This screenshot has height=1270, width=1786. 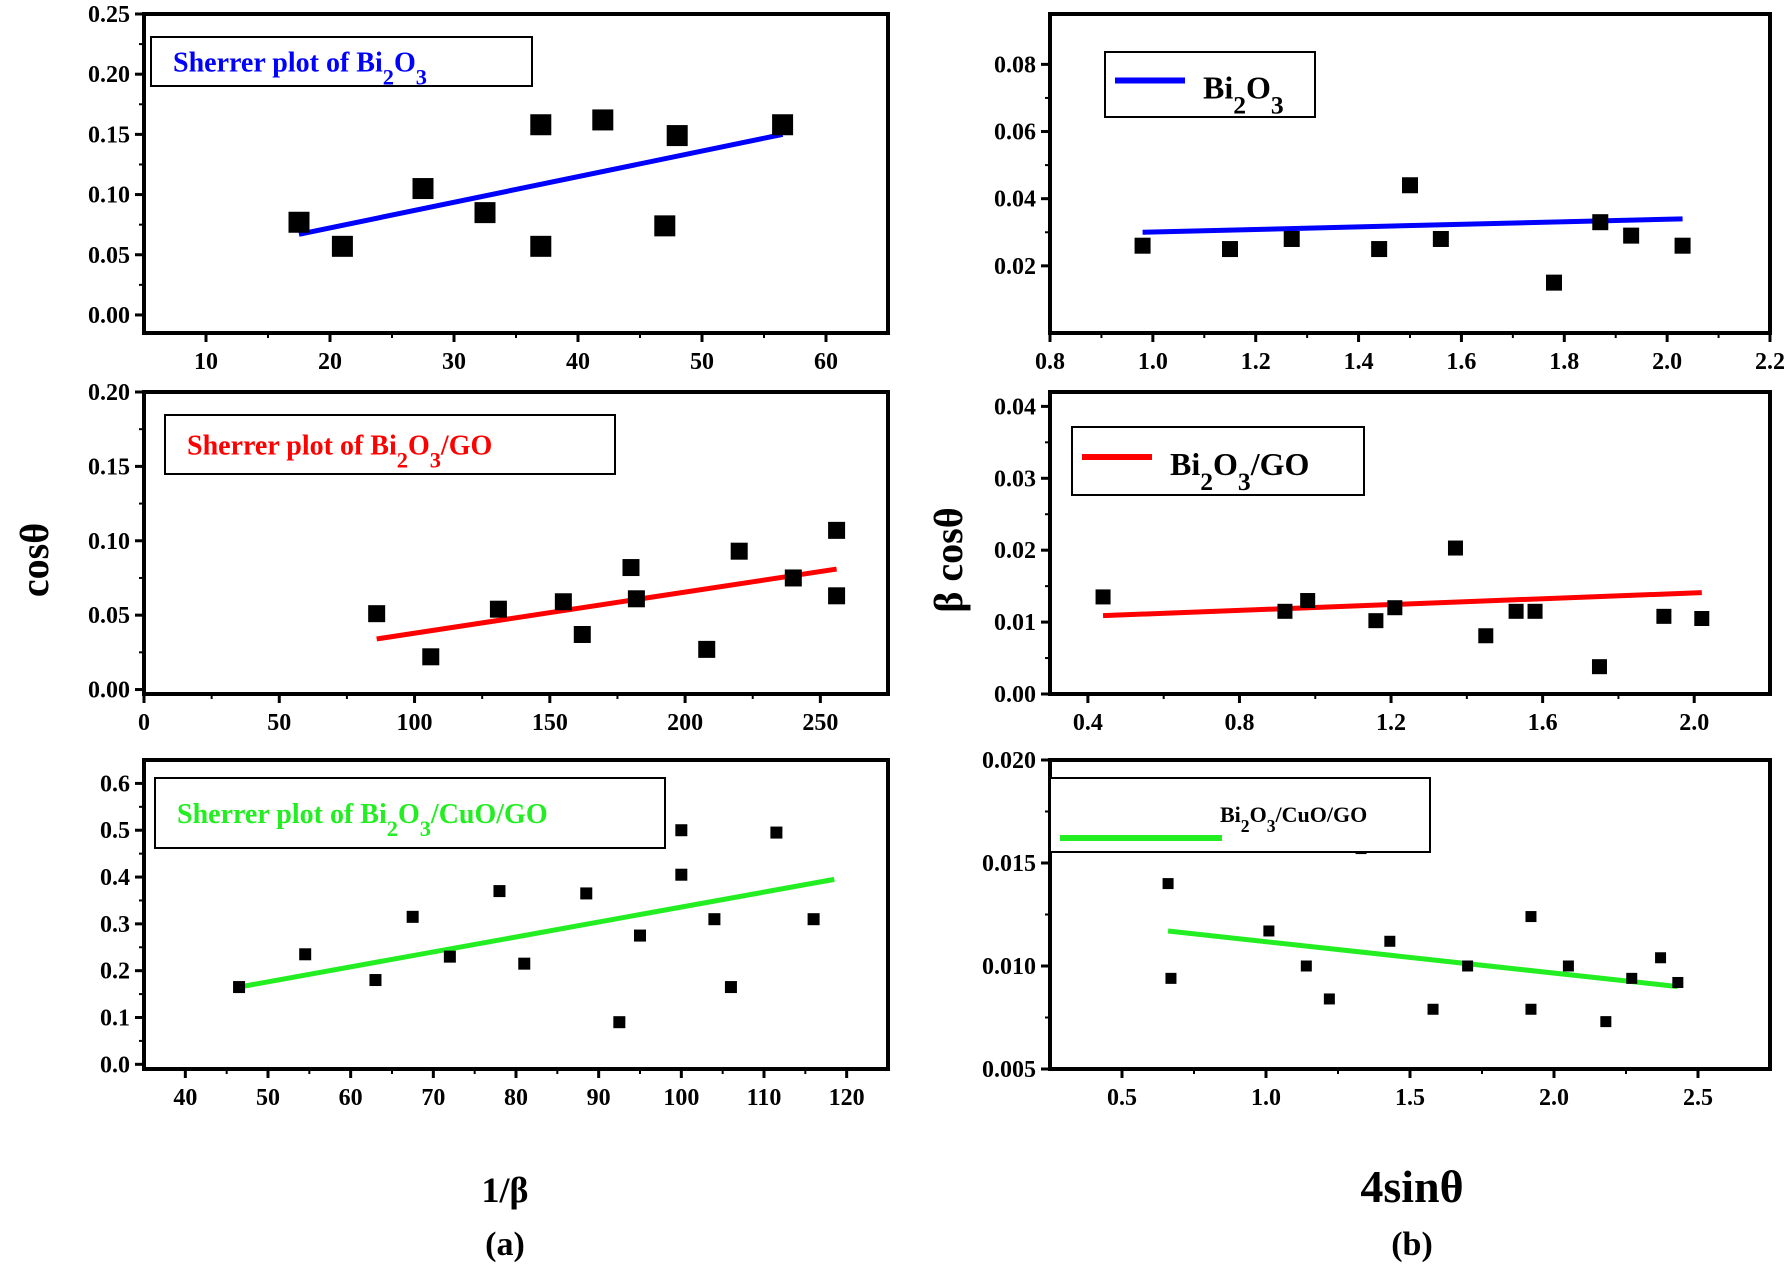 What do you see at coordinates (1770, 362) in the screenshot?
I see `x-tick-label: 2.2` at bounding box center [1770, 362].